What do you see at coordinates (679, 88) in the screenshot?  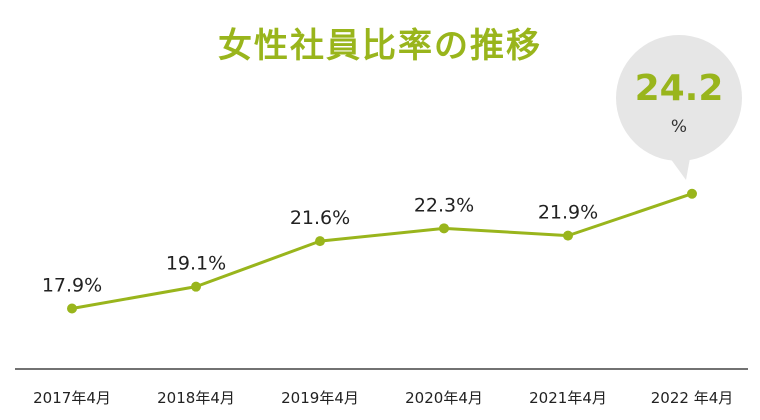 I see `callout-value: 24.2` at bounding box center [679, 88].